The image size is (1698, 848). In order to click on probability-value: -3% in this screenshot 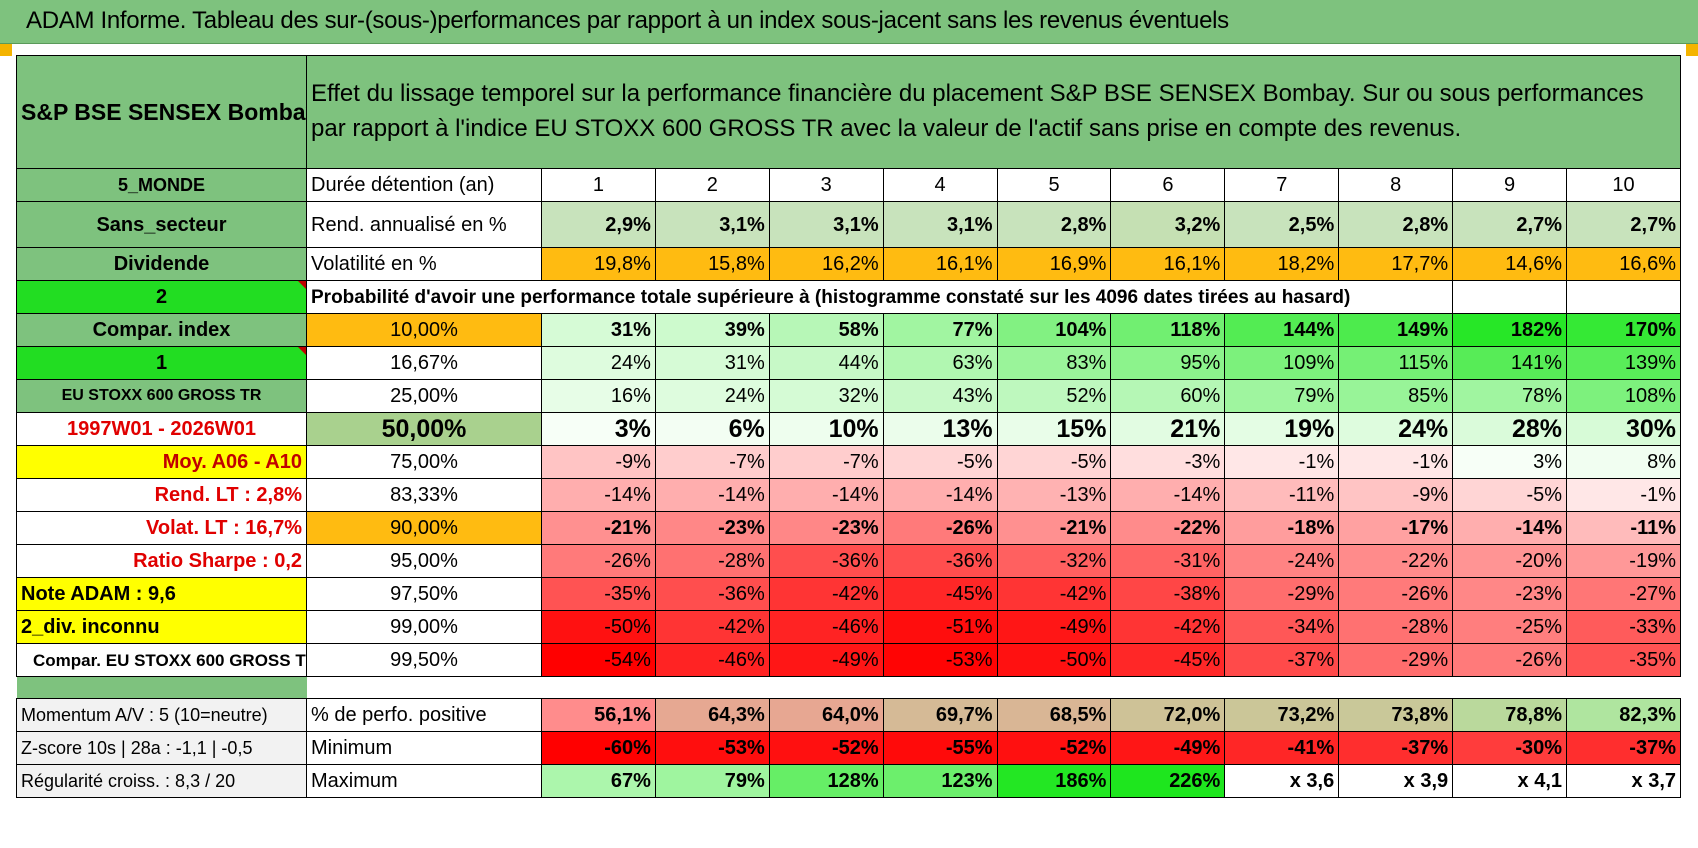, I will do `click(1168, 462)`.